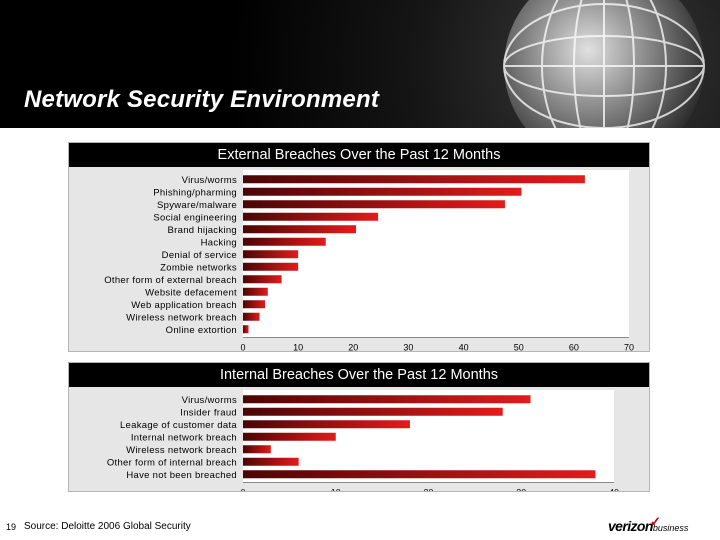 This screenshot has height=540, width=720. I want to click on checkmark-icon: ✓, so click(655, 521).